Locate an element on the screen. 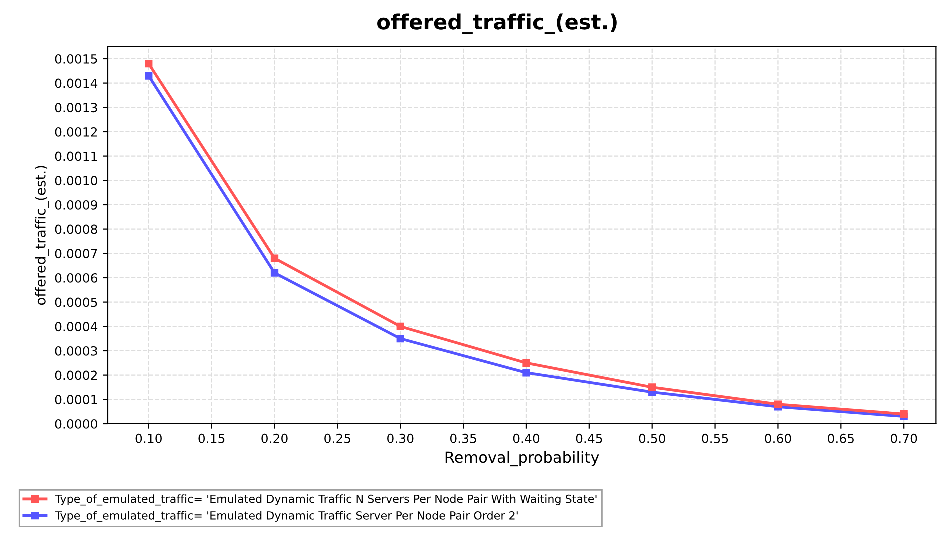  y-axis-title: offered_traffic_(est.) is located at coordinates (42, 236).